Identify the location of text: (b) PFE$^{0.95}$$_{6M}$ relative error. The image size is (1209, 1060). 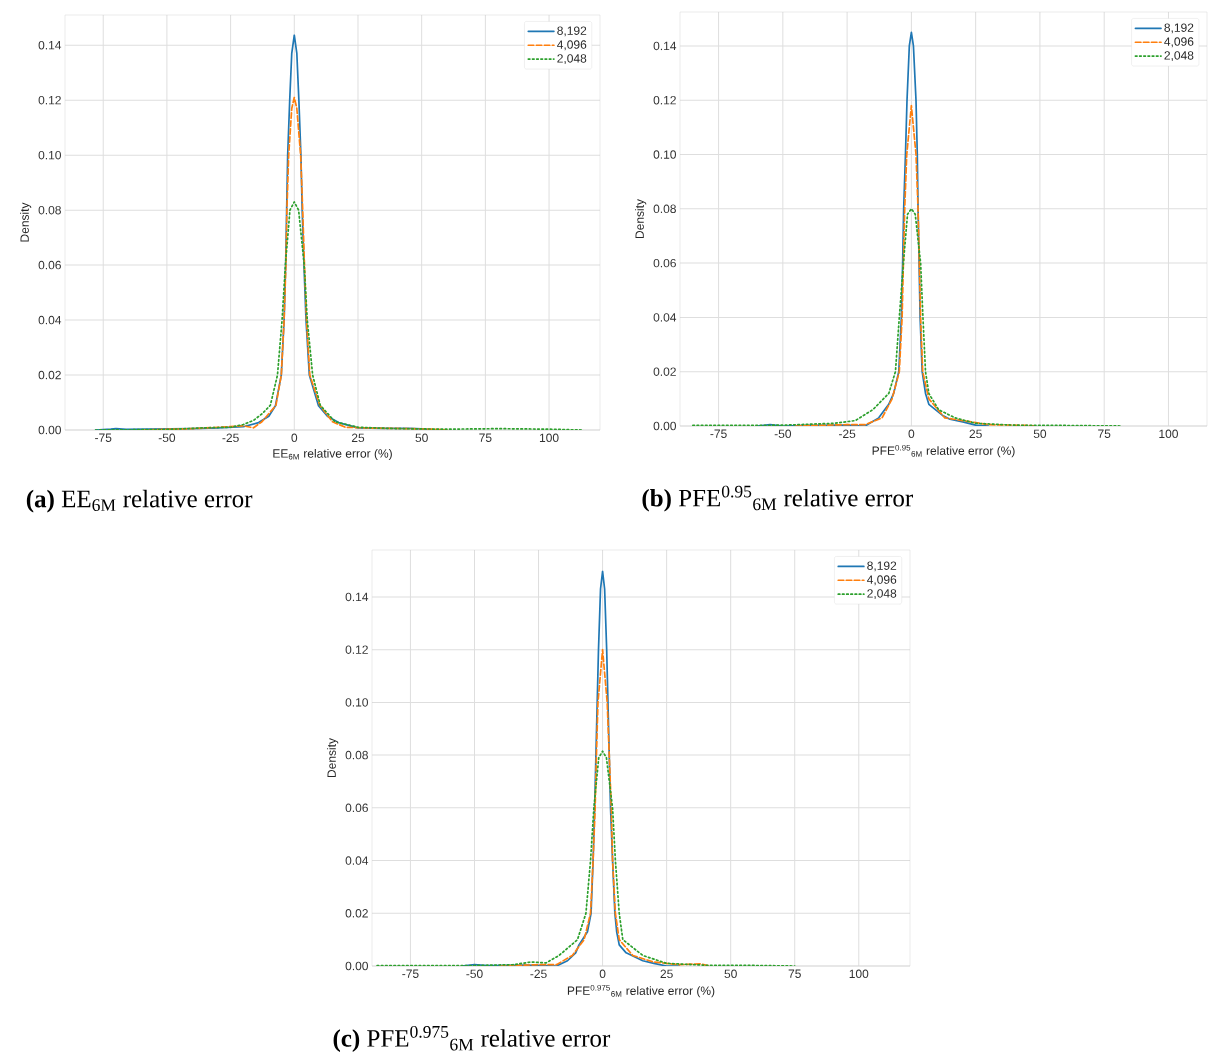
(778, 498).